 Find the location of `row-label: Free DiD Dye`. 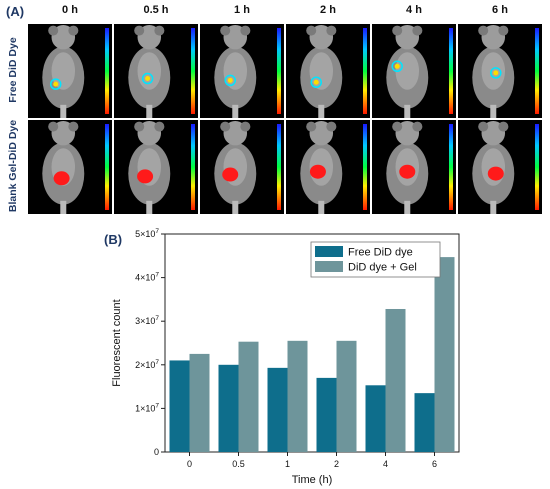

row-label: Free DiD Dye is located at coordinates (13, 70).